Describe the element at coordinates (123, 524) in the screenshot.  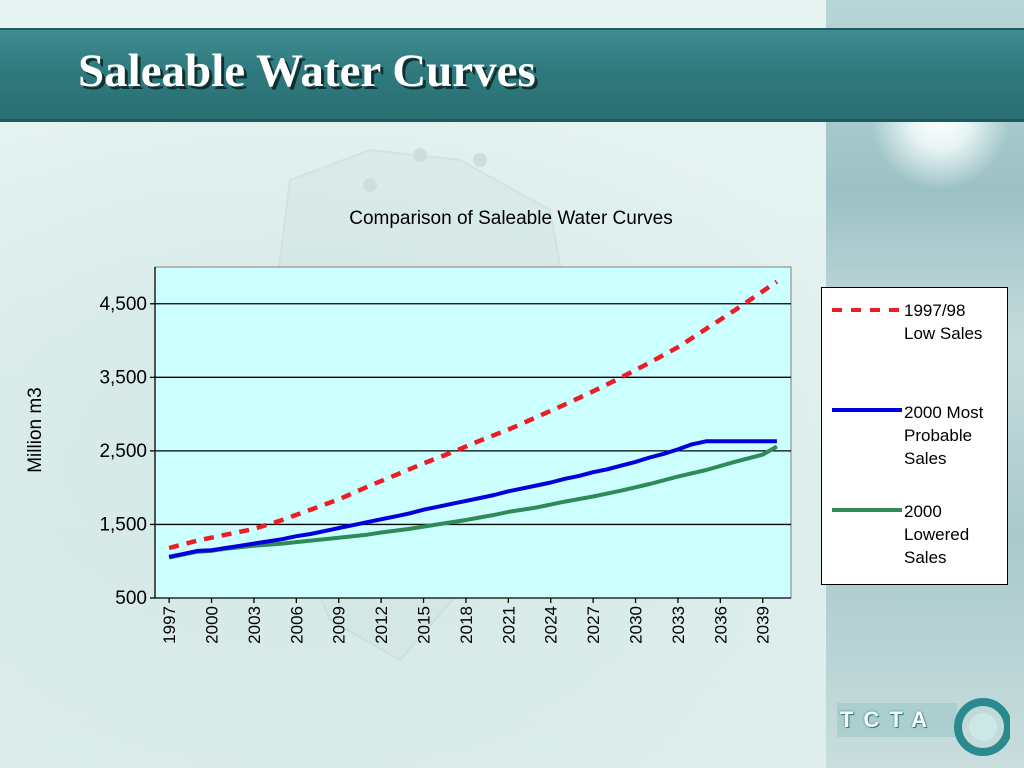
I see `y-tick-label: 1,500` at that location.